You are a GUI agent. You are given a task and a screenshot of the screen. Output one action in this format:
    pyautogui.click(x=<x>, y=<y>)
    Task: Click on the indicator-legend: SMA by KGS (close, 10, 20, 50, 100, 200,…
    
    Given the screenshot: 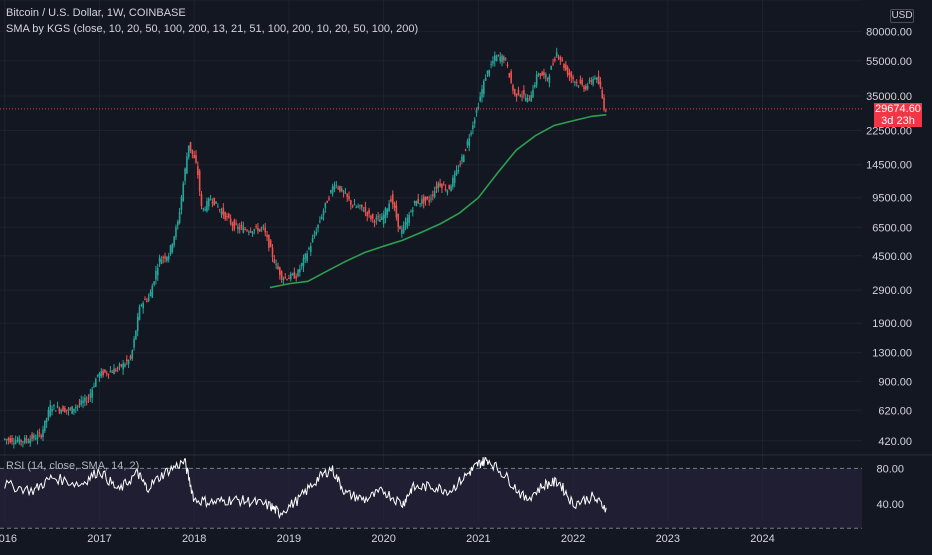 What is the action you would take?
    pyautogui.click(x=212, y=29)
    